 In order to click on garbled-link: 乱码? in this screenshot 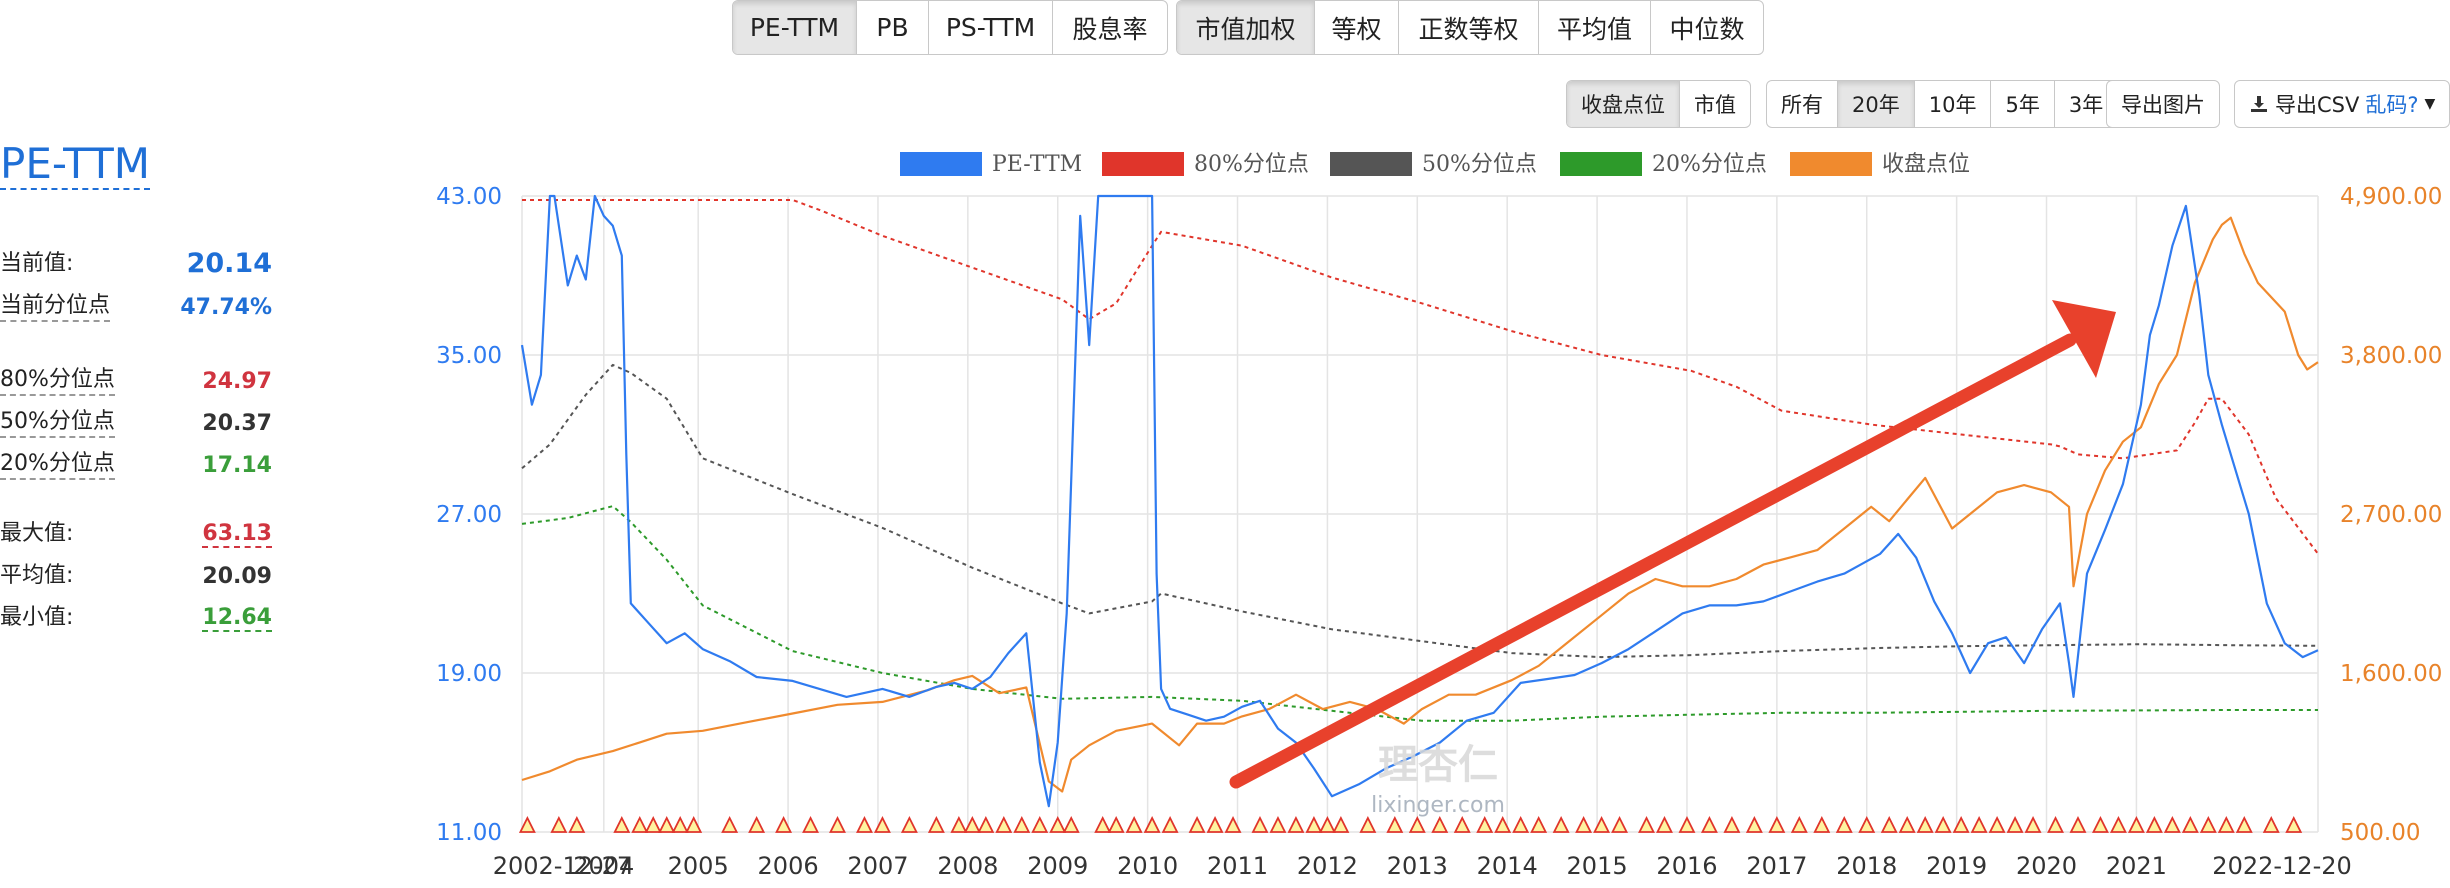, I will do `click(2392, 105)`.